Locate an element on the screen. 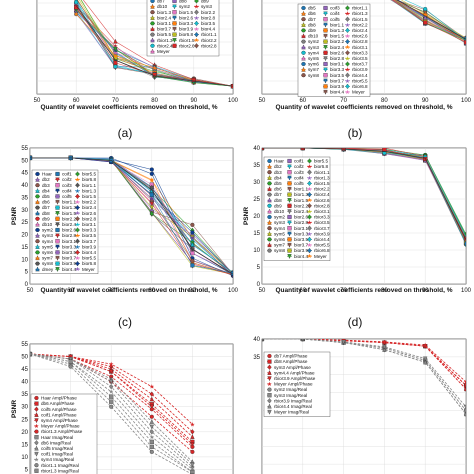  y-tick-label: 20 is located at coordinates (24, 236).